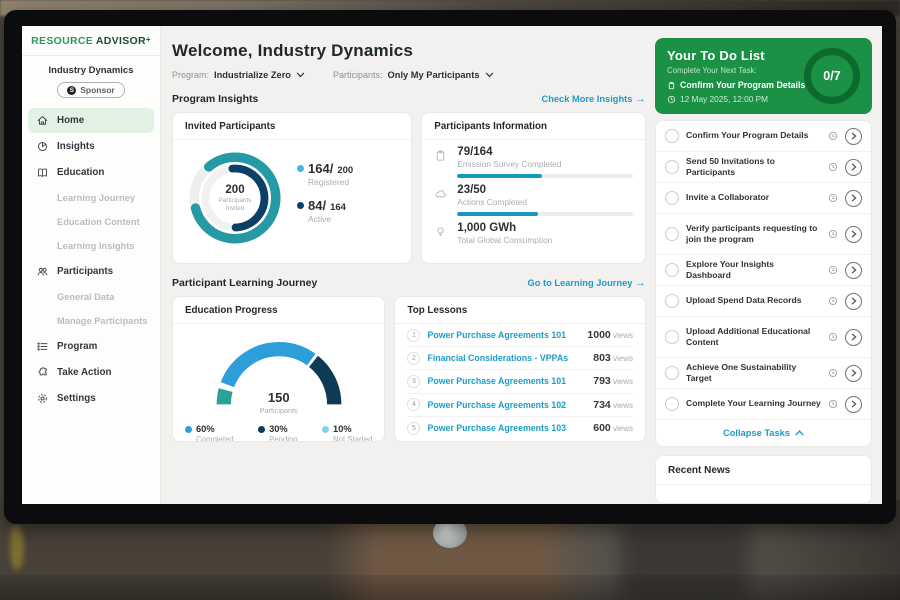 This screenshot has width=900, height=600. What do you see at coordinates (252, 75) in the screenshot?
I see `program-select-value: Industrialize Zero` at bounding box center [252, 75].